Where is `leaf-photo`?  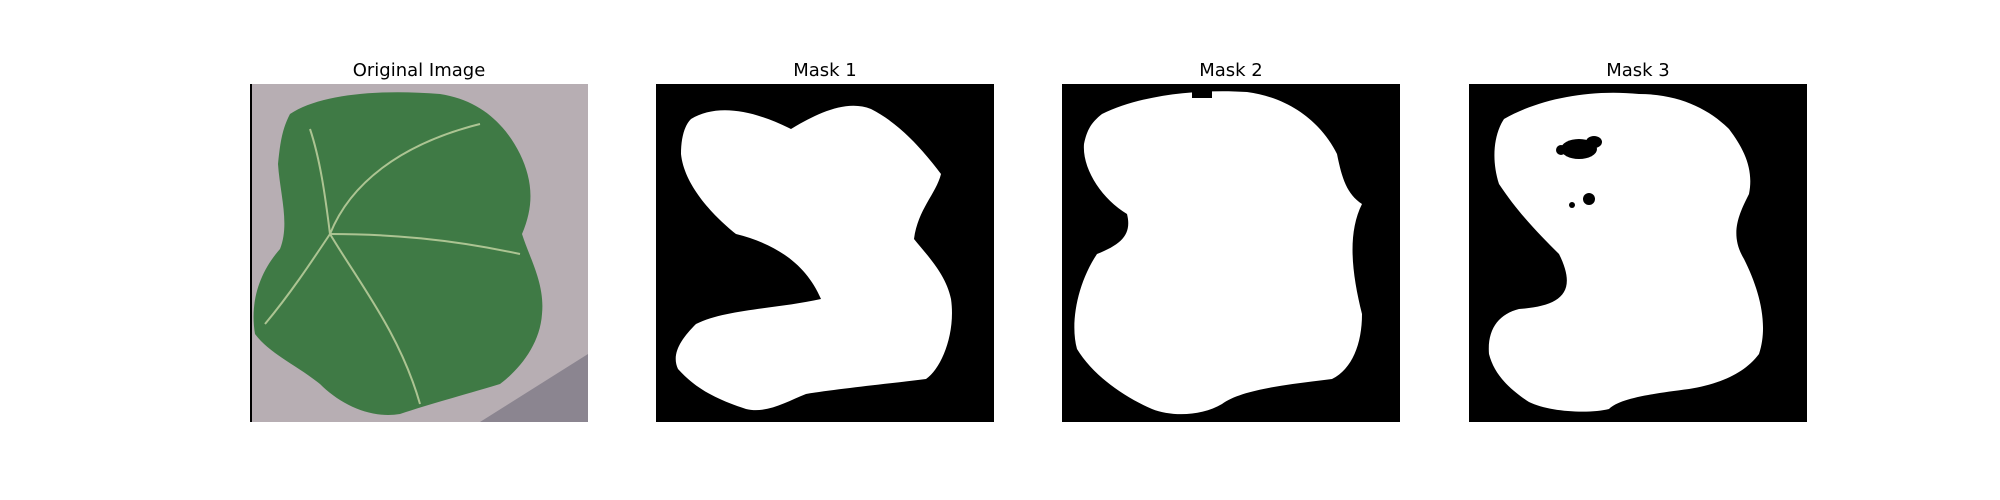 leaf-photo is located at coordinates (419, 253).